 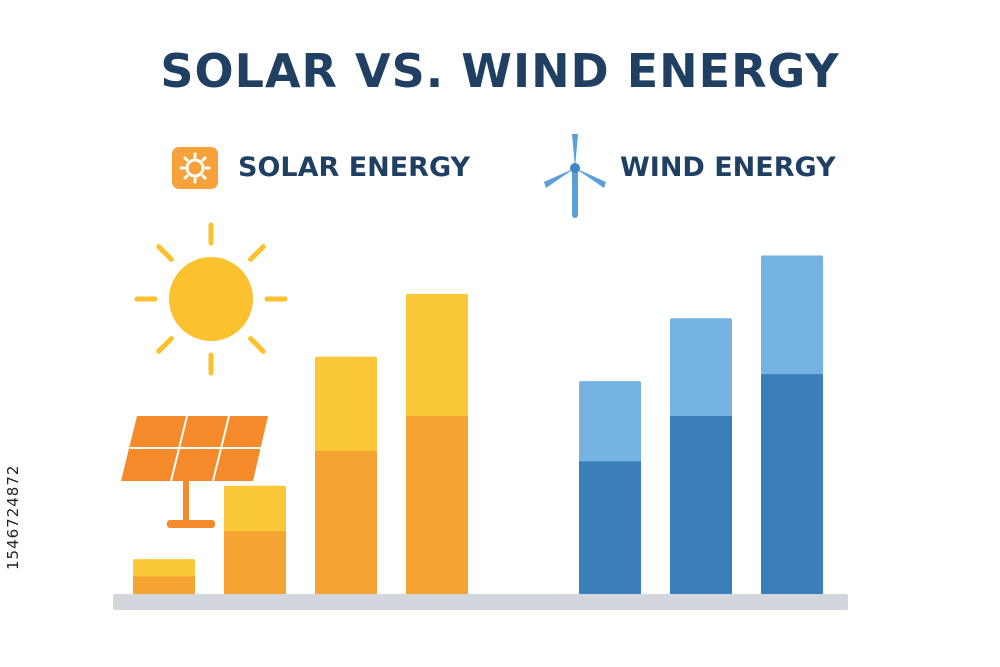 What do you see at coordinates (354, 167) in the screenshot?
I see `legend-solar-label: SOLAR ENERGY` at bounding box center [354, 167].